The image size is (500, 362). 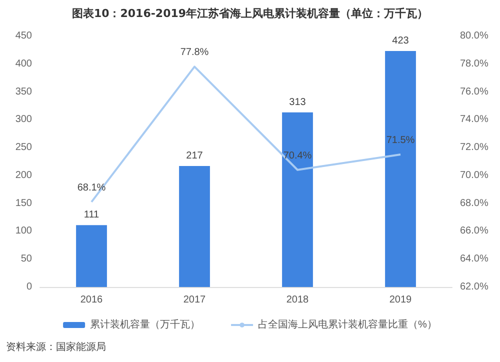 I want to click on data-label: 77.8%, so click(x=194, y=52).